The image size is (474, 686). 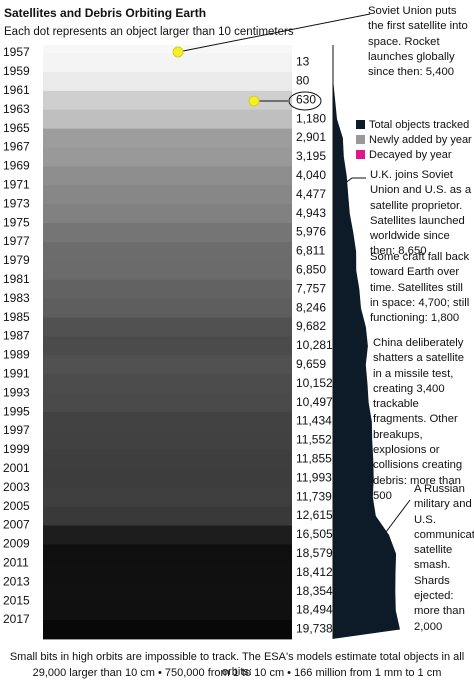 What do you see at coordinates (16, 506) in the screenshot?
I see `year-label: 2005` at bounding box center [16, 506].